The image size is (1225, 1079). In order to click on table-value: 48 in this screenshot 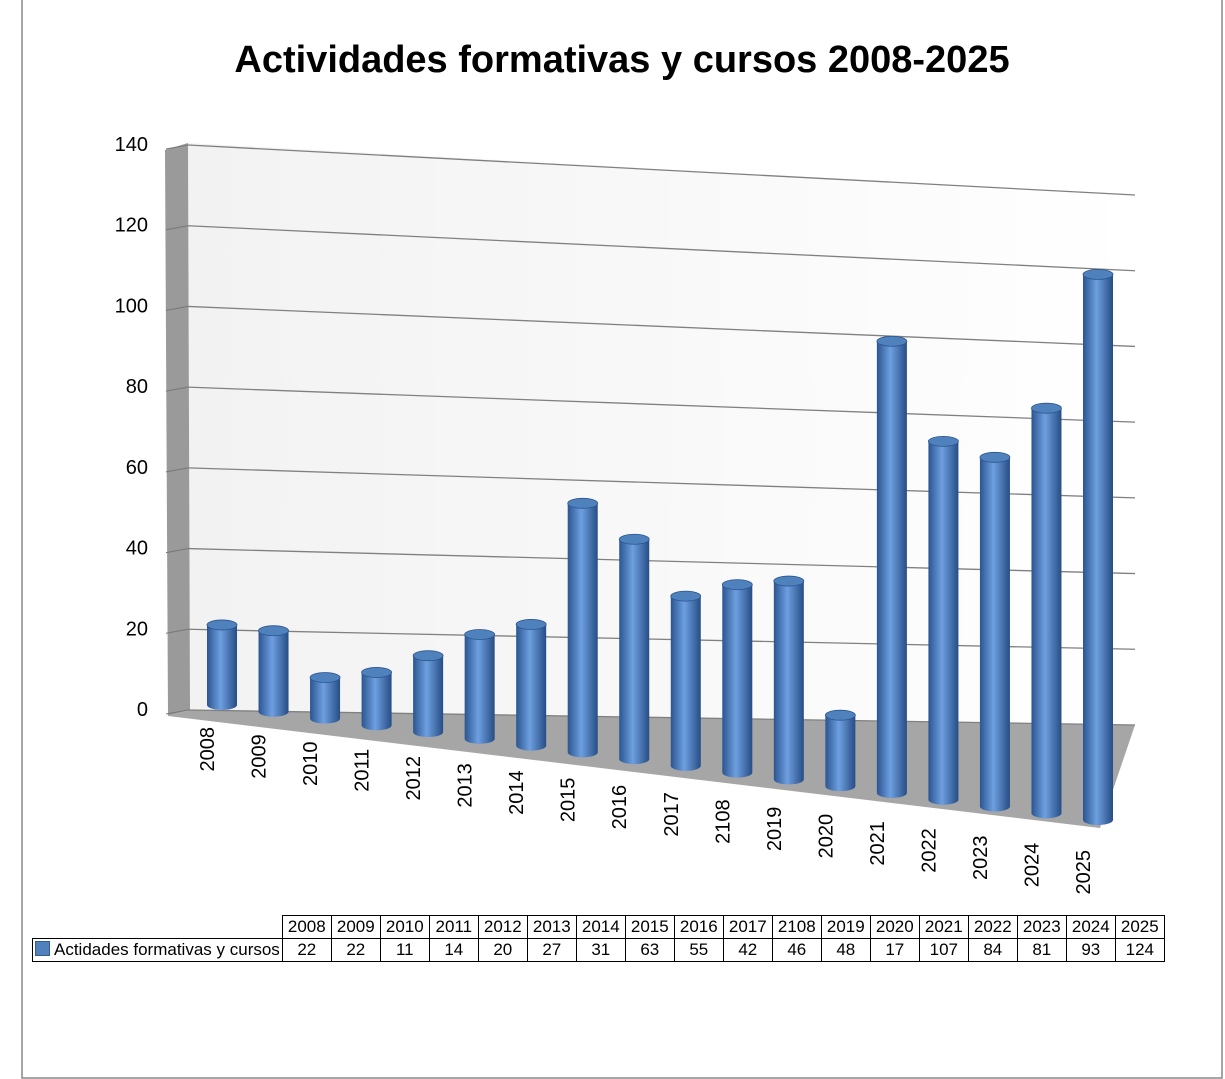, I will do `click(845, 950)`.